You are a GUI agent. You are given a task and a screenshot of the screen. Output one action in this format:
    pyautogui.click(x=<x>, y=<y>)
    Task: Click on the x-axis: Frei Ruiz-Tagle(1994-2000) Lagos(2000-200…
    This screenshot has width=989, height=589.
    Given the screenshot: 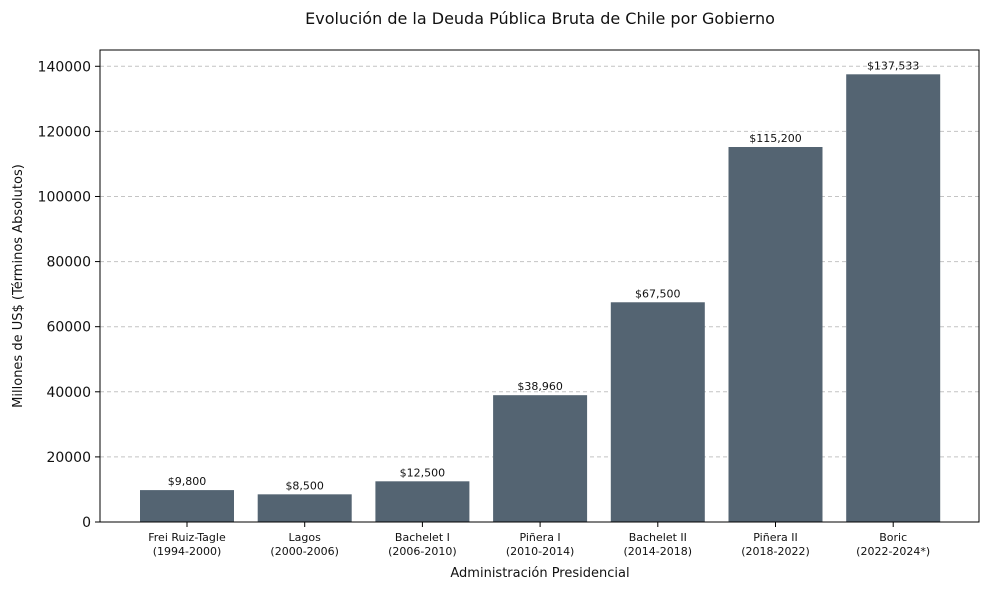 What is the action you would take?
    pyautogui.click(x=539, y=540)
    